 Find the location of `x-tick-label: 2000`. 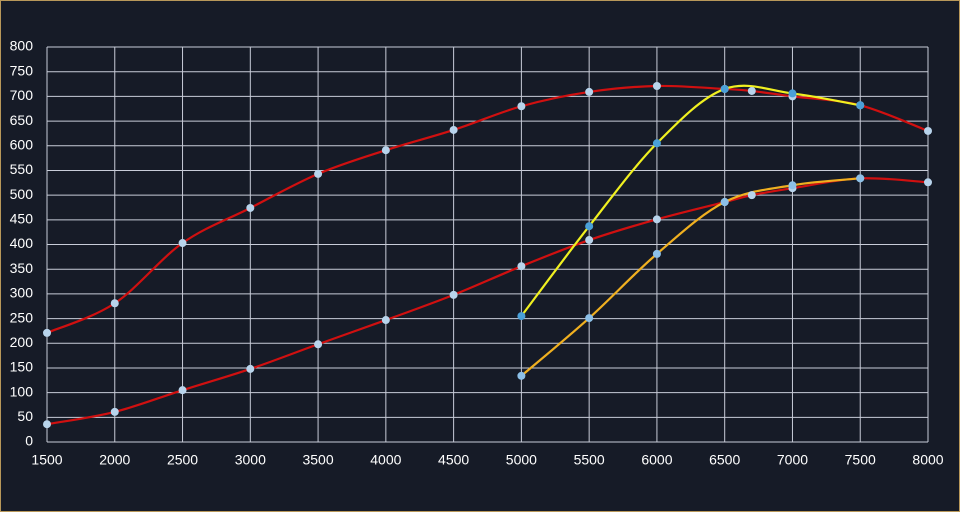

x-tick-label: 2000 is located at coordinates (114, 460).